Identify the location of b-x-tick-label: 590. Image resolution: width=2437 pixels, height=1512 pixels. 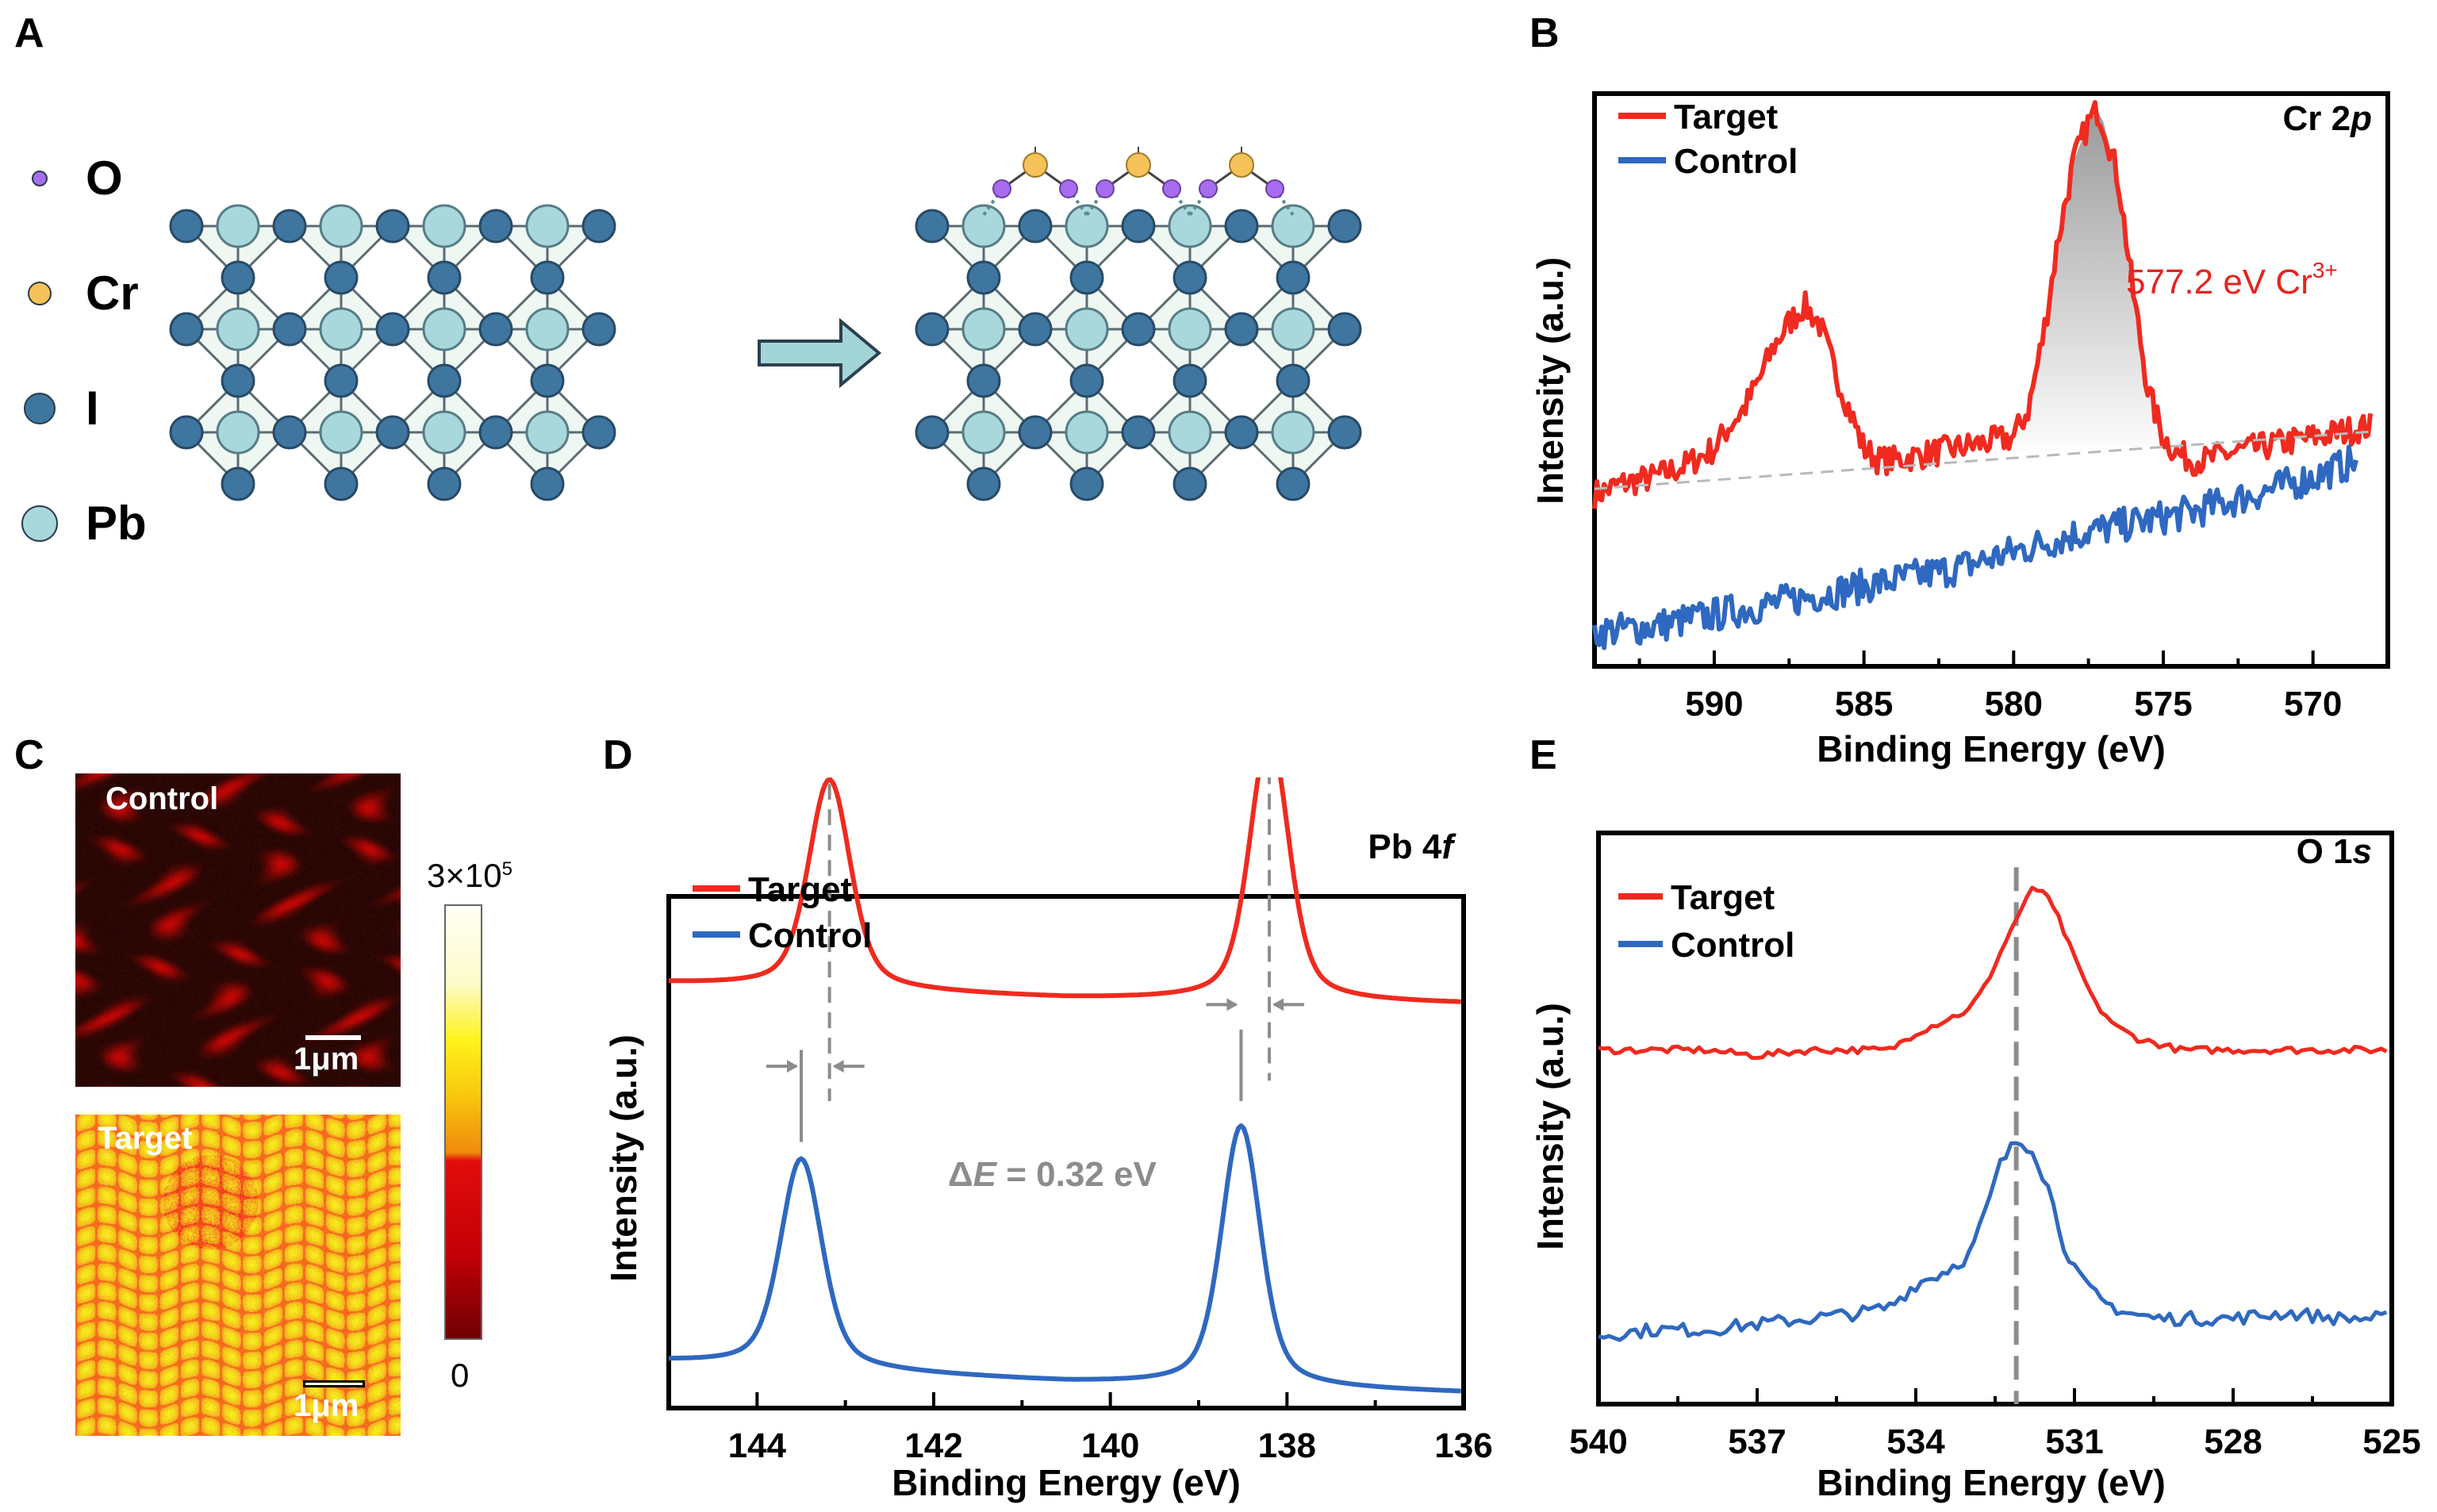
(1714, 704).